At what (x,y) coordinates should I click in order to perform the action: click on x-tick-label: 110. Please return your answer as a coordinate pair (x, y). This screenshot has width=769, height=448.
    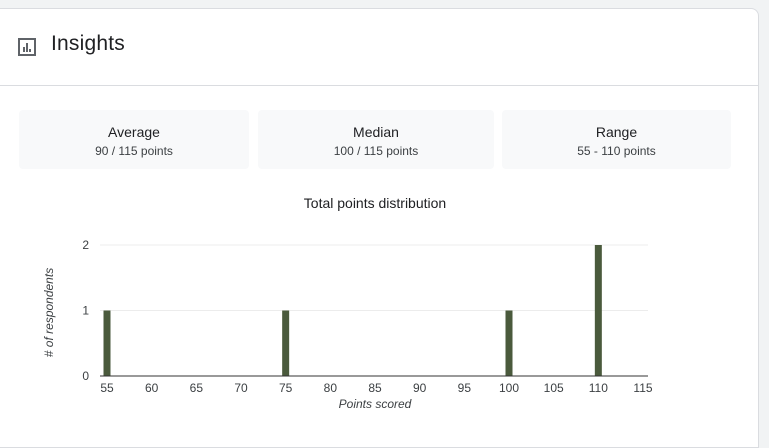
    Looking at the image, I should click on (598, 388).